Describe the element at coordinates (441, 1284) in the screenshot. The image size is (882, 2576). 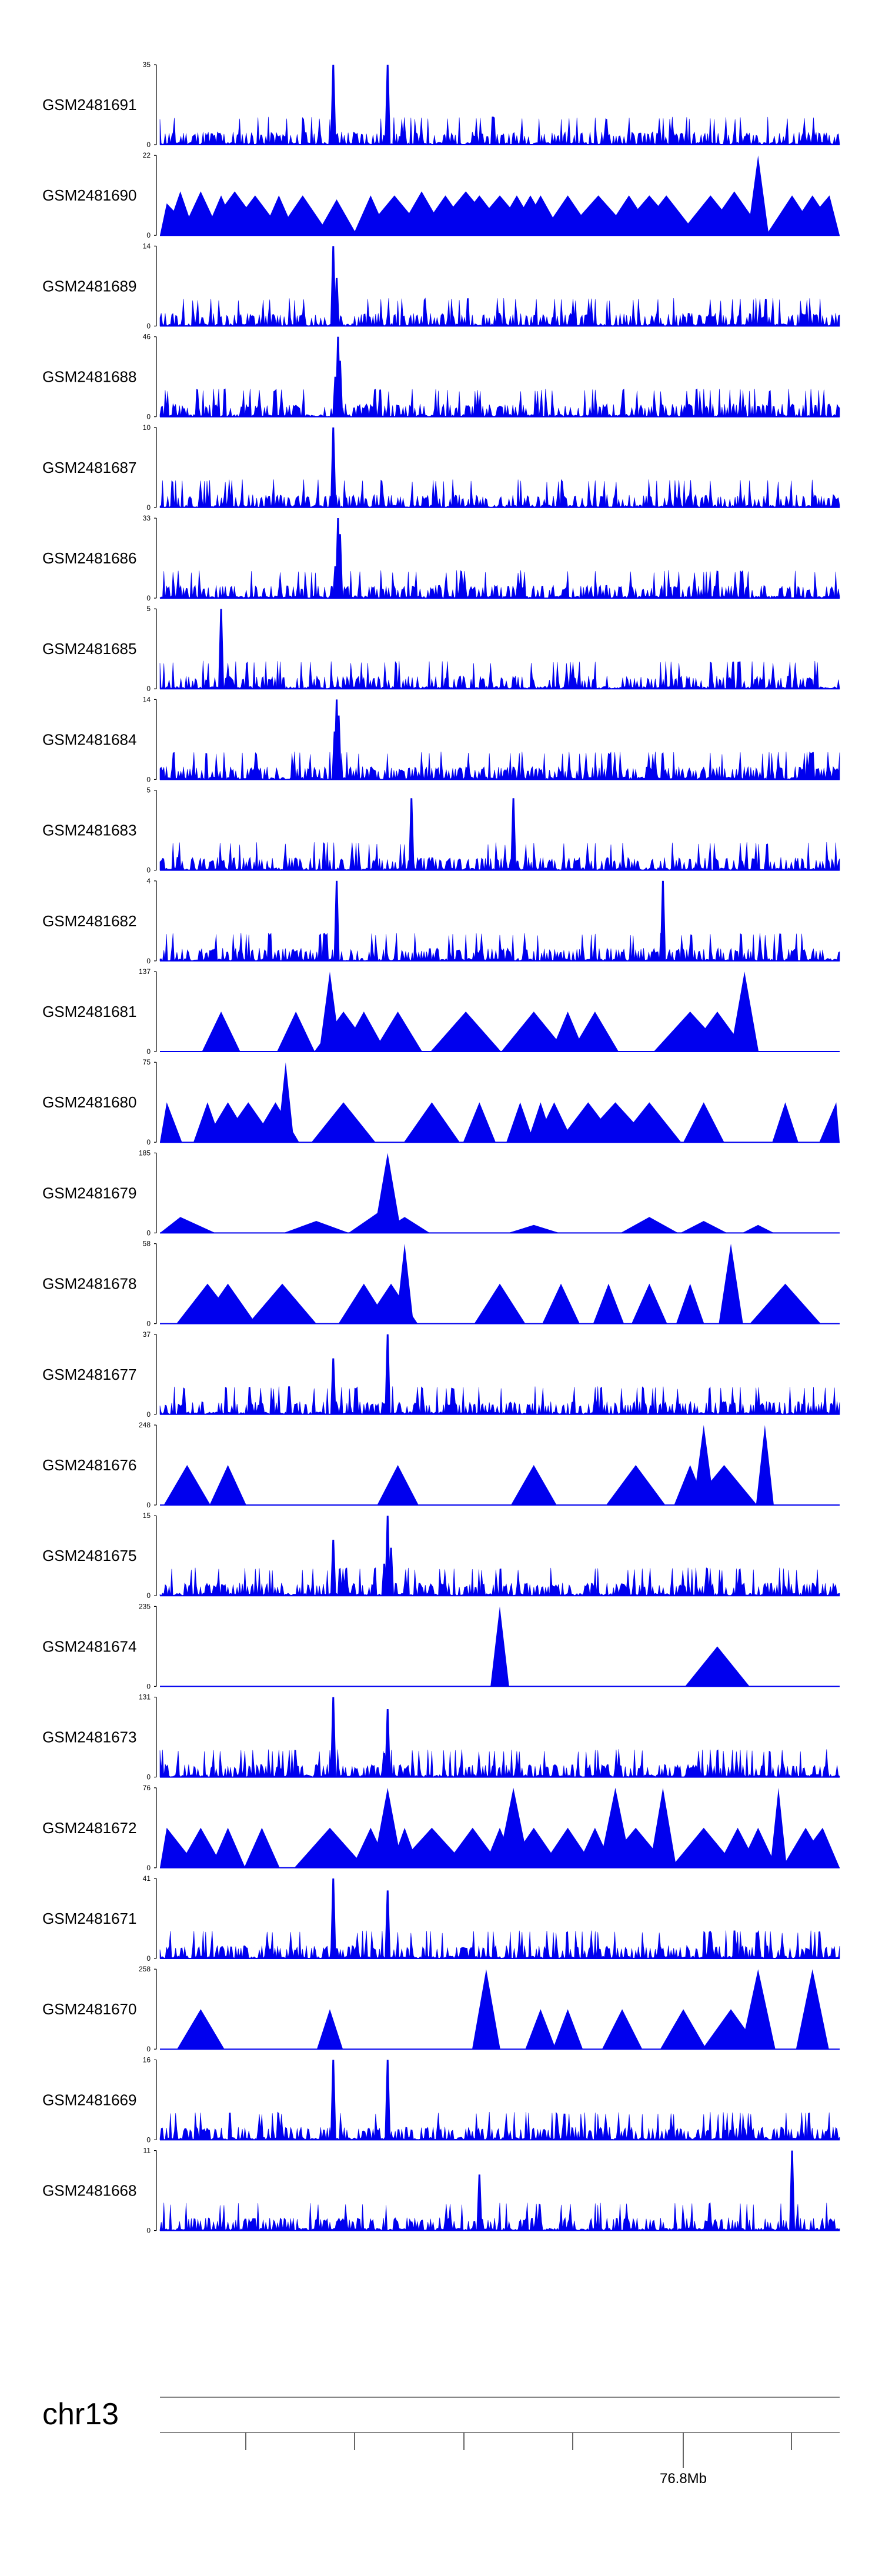
I see `track-GSM2481678: GSM2481678 58 0` at that location.